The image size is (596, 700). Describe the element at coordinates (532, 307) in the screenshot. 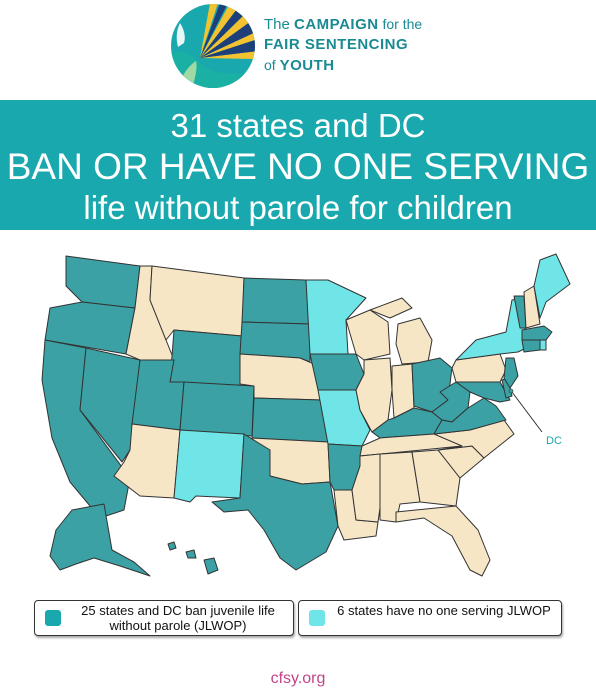

I see `state-NH` at that location.